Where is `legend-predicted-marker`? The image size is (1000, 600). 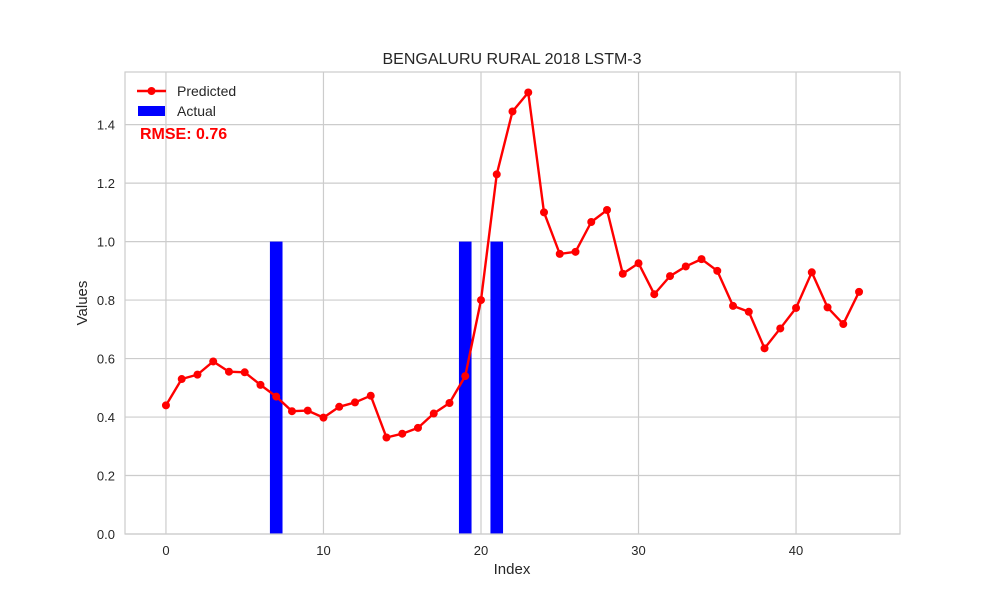
legend-predicted-marker is located at coordinates (151, 91).